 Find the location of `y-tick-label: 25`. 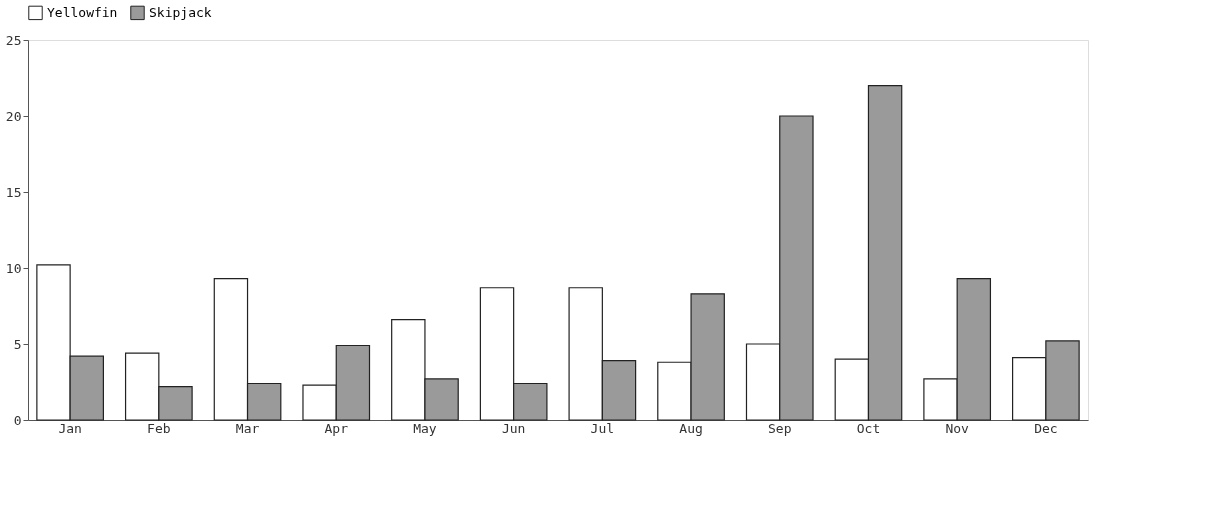

y-tick-label: 25 is located at coordinates (13, 40).